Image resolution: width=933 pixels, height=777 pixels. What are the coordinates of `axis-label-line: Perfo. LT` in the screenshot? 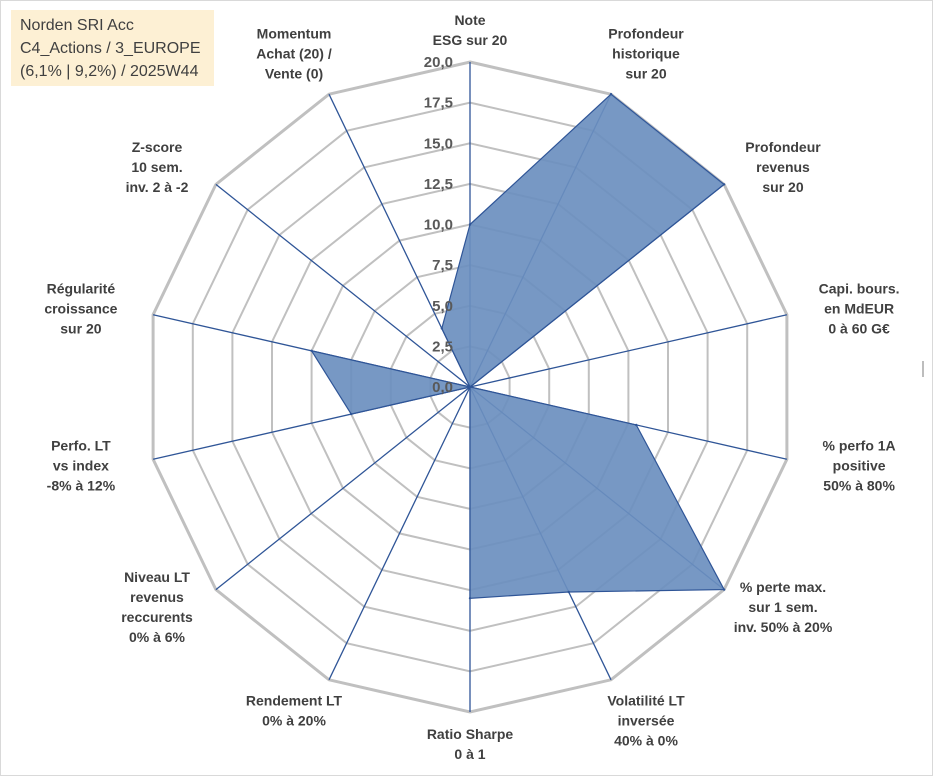 It's located at (81, 446).